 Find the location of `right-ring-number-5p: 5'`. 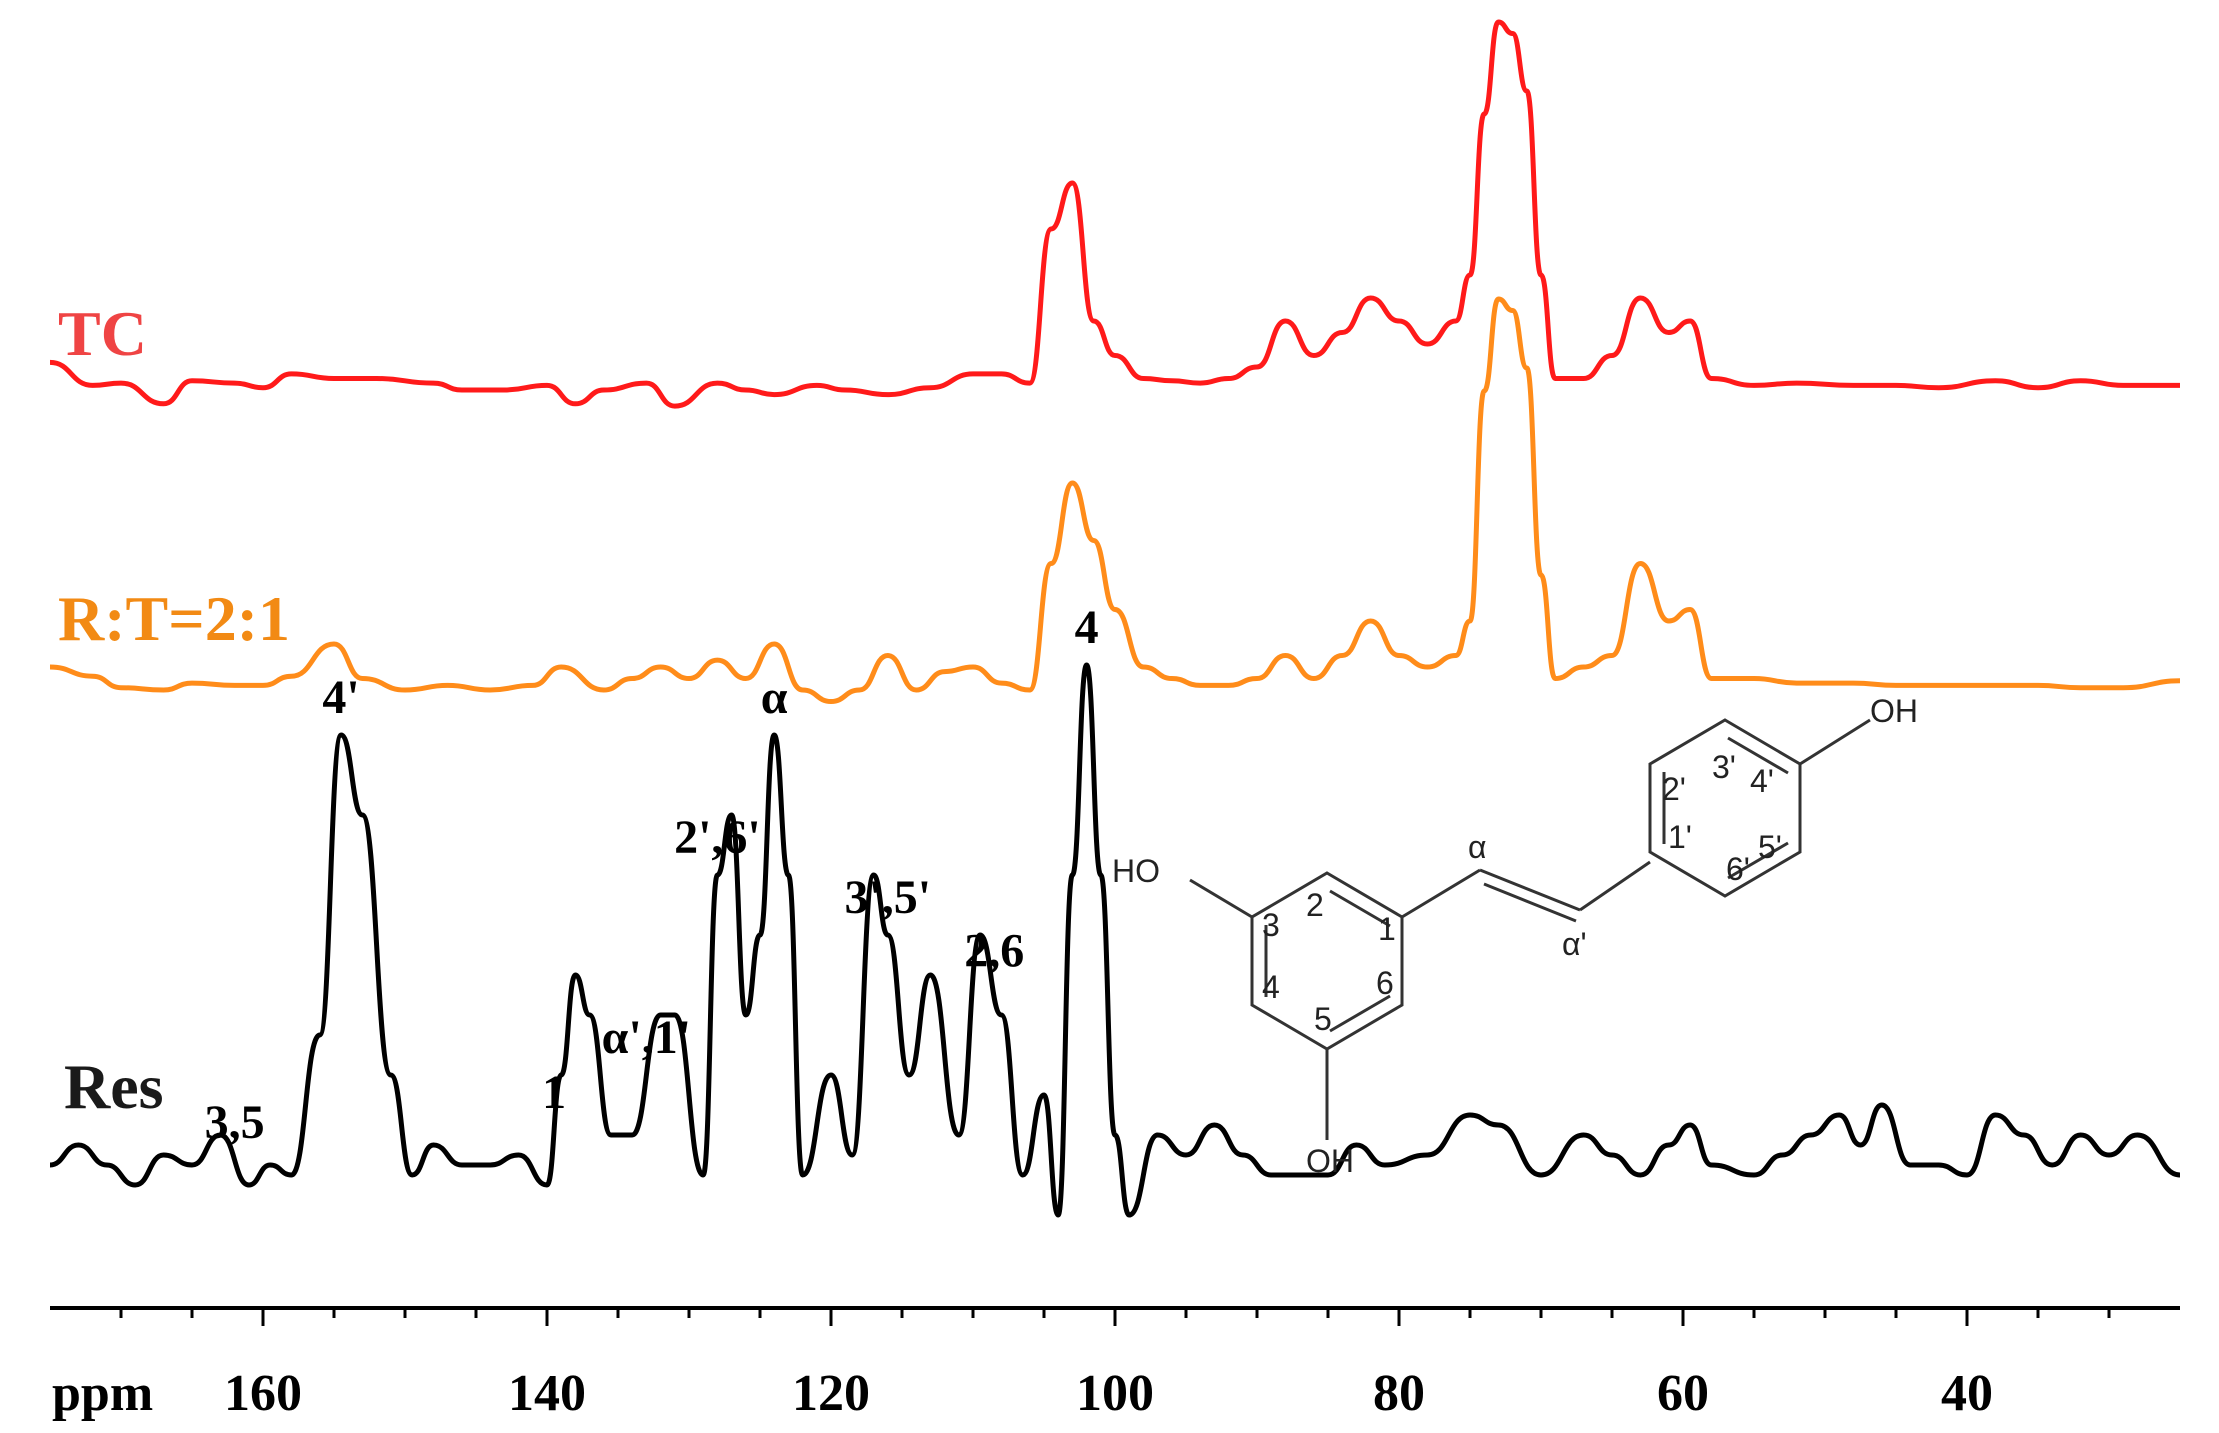

right-ring-number-5p: 5' is located at coordinates (1770, 847).